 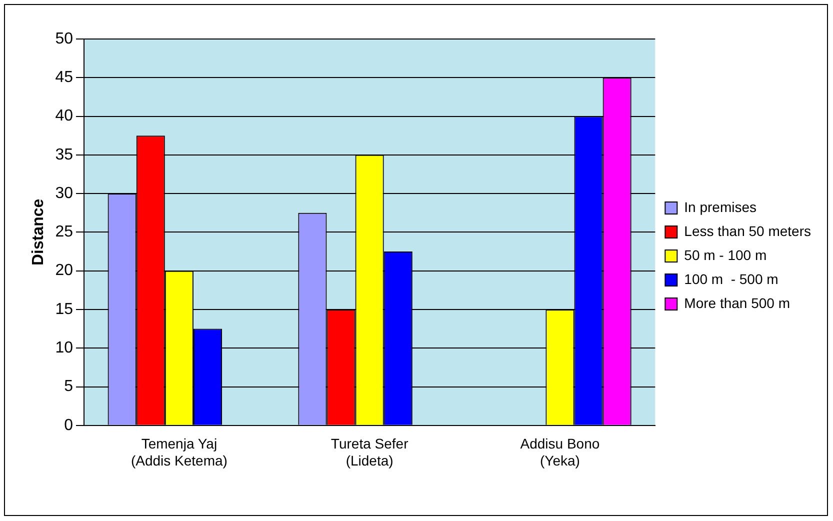 What do you see at coordinates (64, 232) in the screenshot?
I see `y-tick-label: 25` at bounding box center [64, 232].